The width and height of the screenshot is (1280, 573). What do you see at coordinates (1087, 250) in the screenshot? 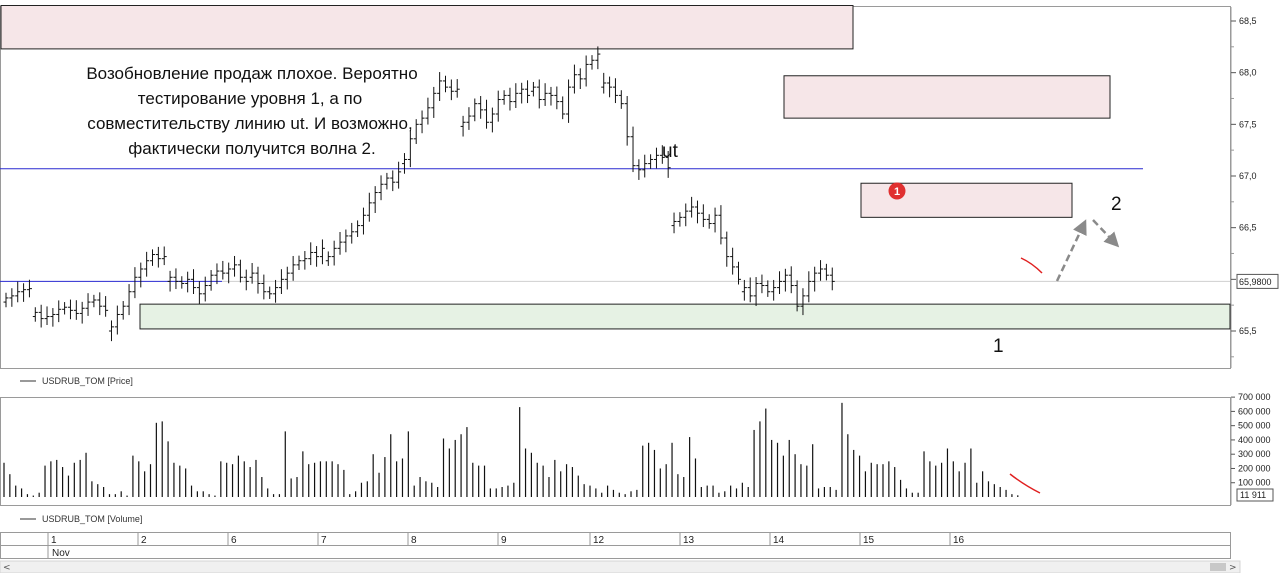
I see `forecast-arrows` at bounding box center [1087, 250].